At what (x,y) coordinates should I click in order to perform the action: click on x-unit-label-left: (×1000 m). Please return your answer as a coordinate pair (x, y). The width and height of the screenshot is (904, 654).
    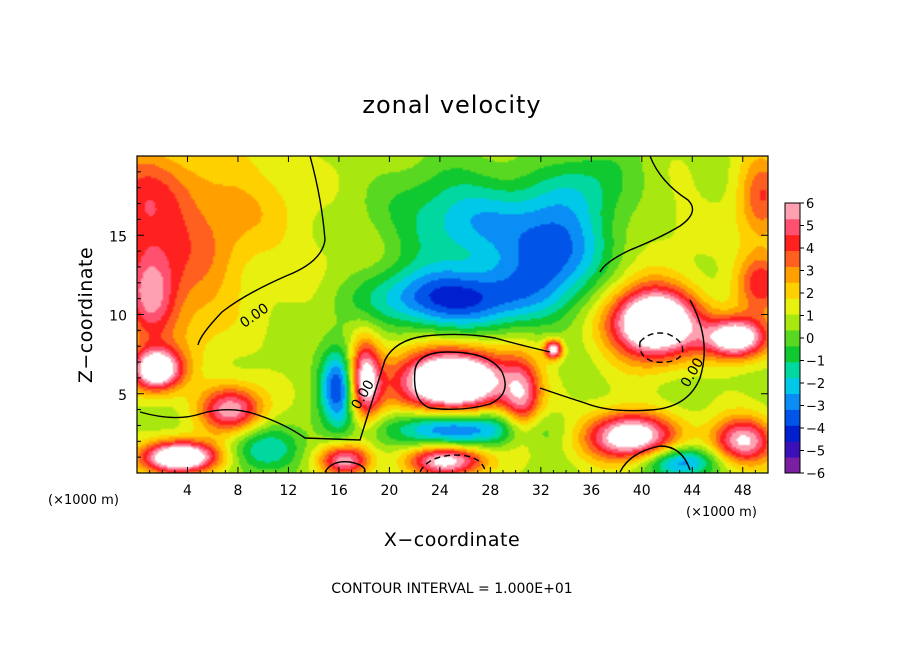
    Looking at the image, I should click on (83, 500).